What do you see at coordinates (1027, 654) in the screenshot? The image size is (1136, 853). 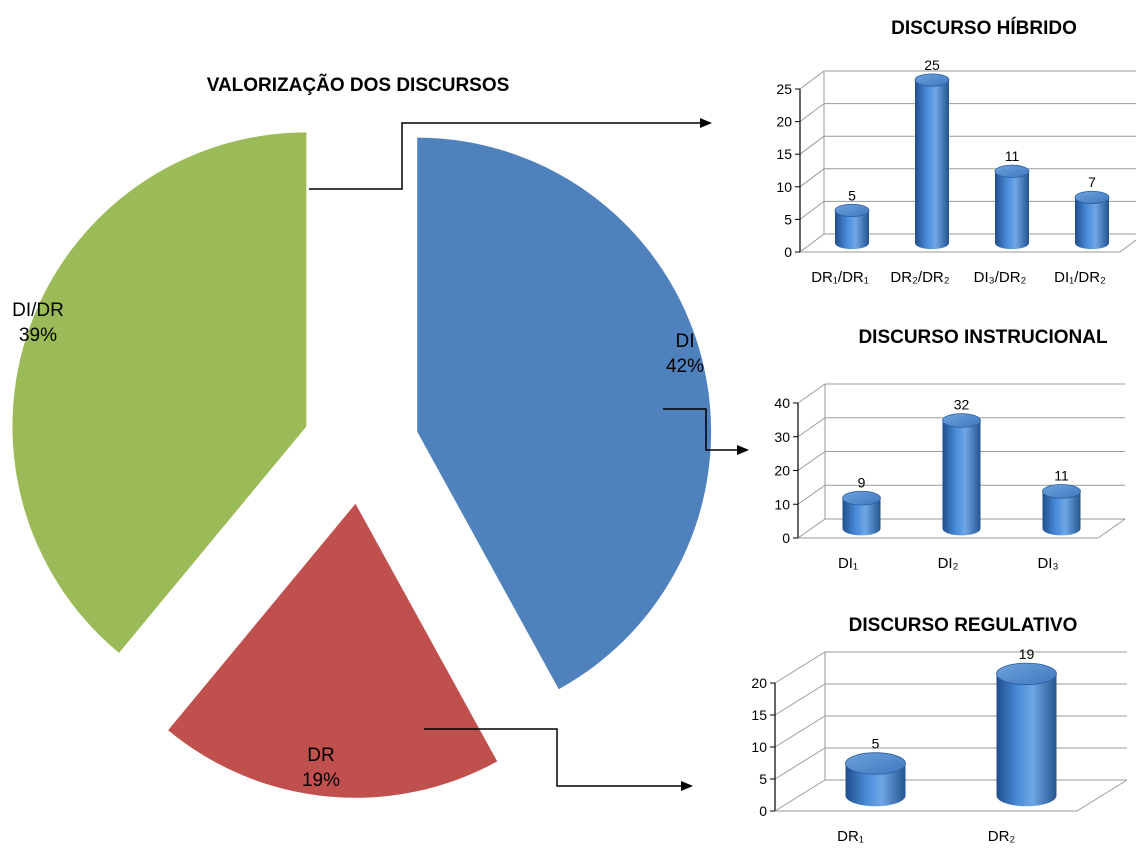 I see `data-label: 19` at bounding box center [1027, 654].